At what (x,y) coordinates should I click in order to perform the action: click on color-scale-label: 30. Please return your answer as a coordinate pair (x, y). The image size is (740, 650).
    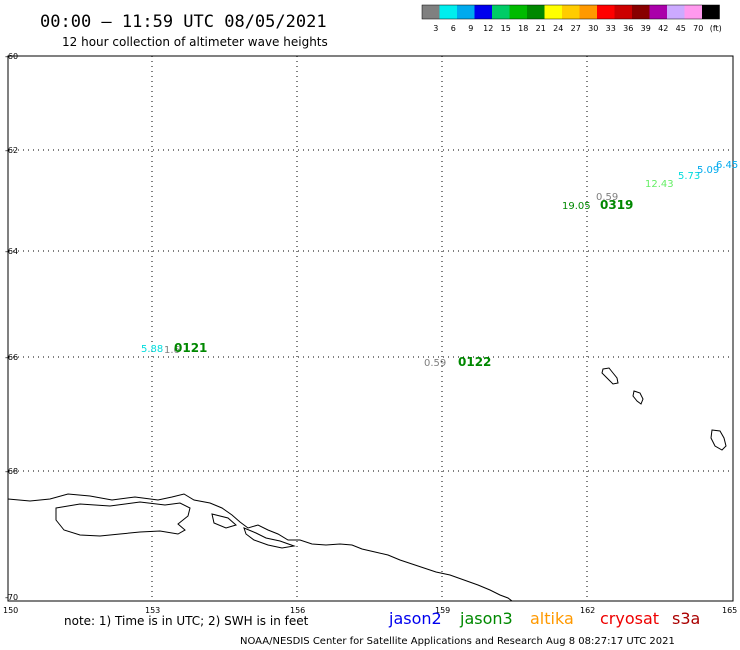
    Looking at the image, I should click on (593, 28).